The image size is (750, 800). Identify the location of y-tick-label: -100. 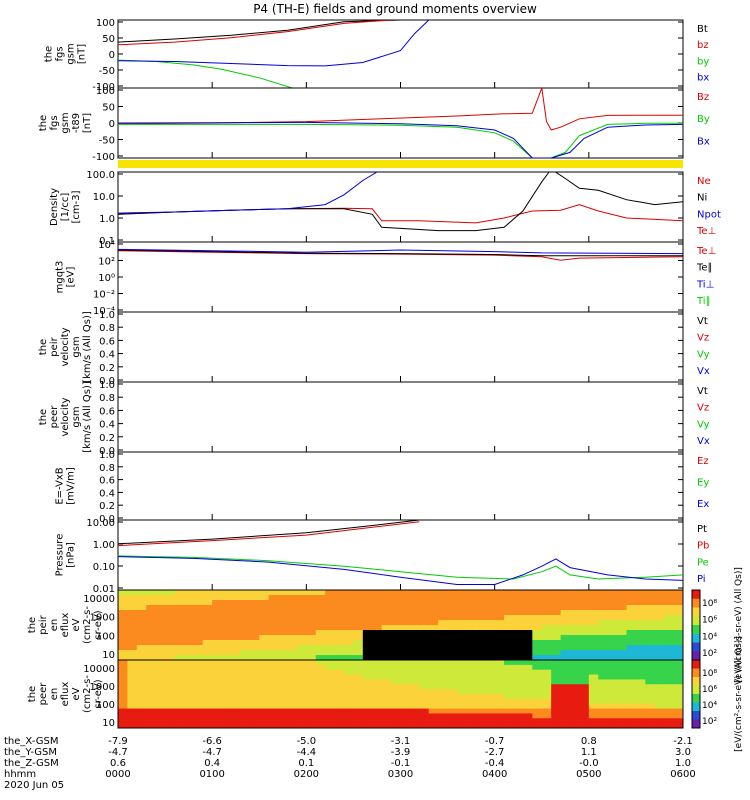
(103, 157).